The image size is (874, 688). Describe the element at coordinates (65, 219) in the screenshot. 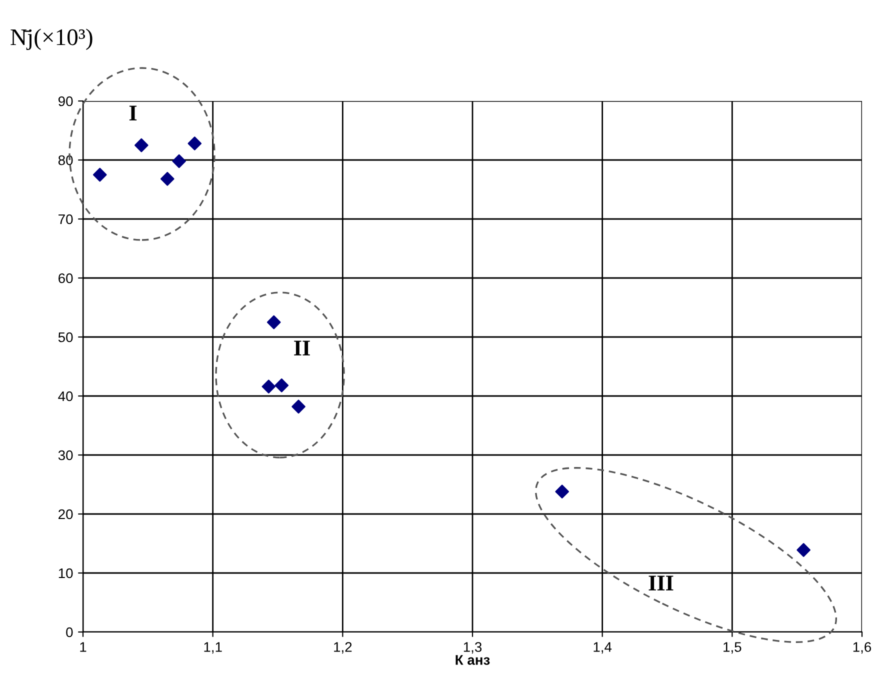

I see `y-tick-label: 70` at that location.